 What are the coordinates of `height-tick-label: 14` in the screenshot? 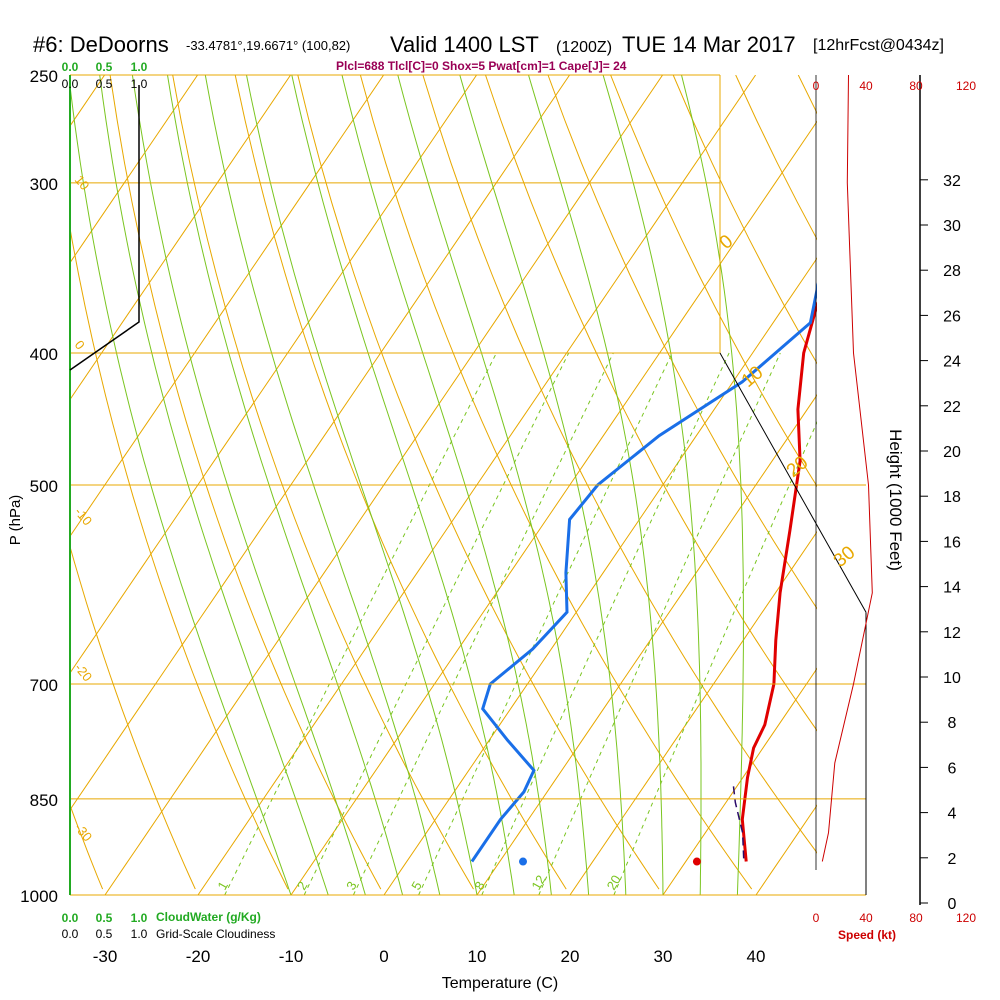 It's located at (952, 588).